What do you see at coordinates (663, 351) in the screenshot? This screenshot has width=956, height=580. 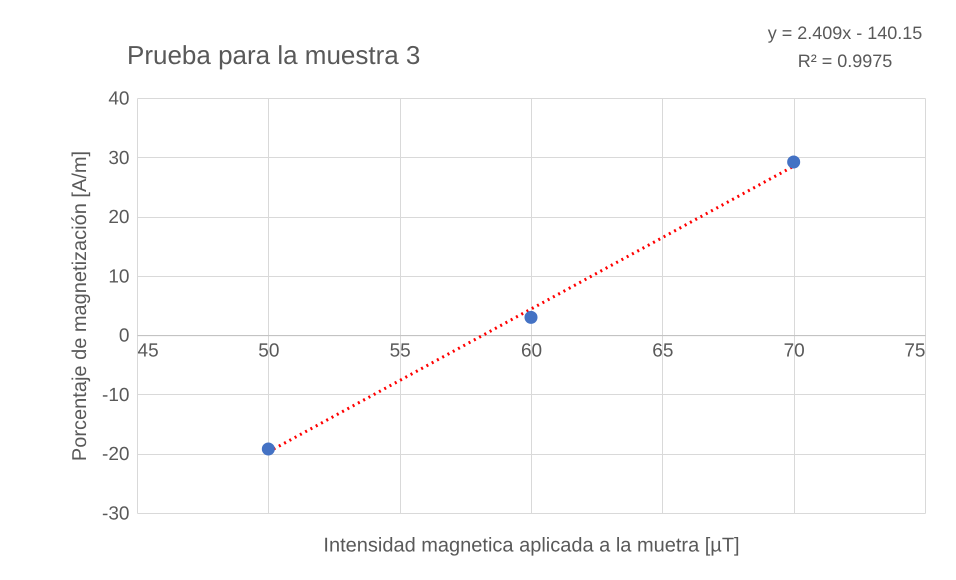 I see `x-tick-label: 65` at bounding box center [663, 351].